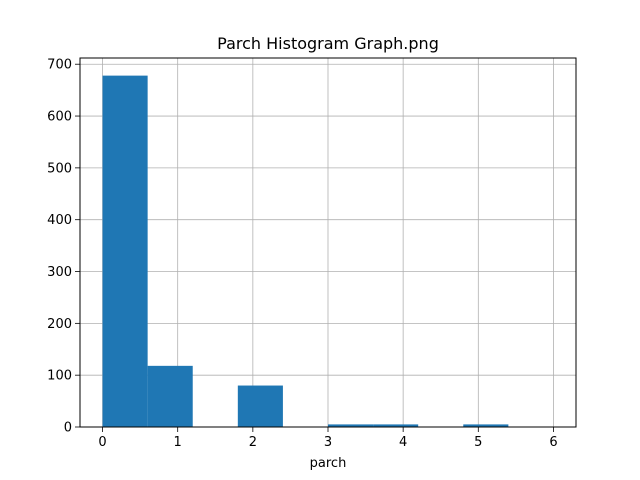 The image size is (640, 480). I want to click on y-tick-label: 300, so click(59, 272).